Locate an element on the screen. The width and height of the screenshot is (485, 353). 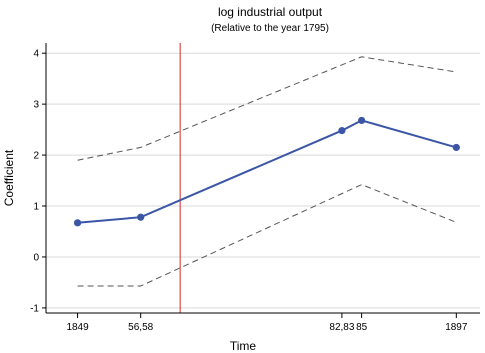
y-tick-label-4: 3 is located at coordinates (36, 105).